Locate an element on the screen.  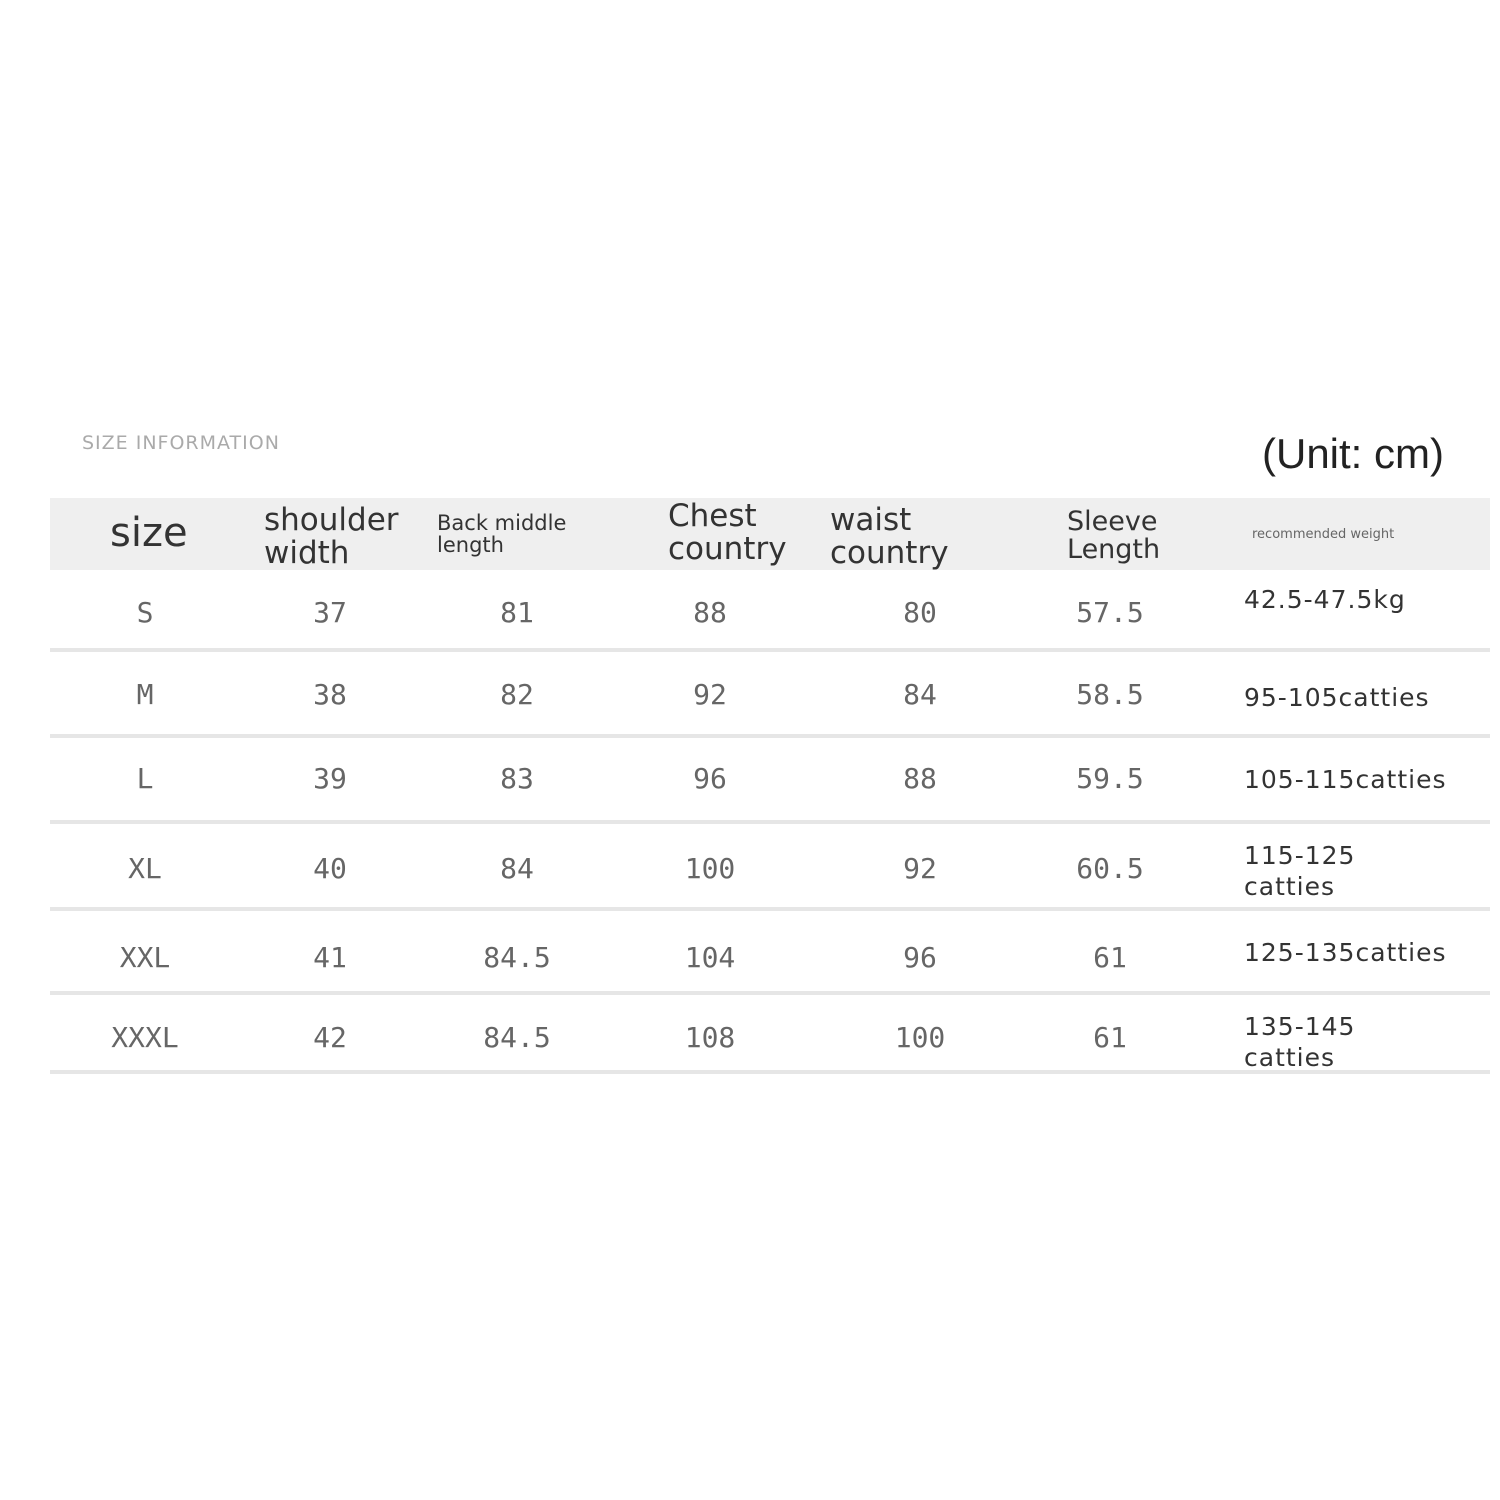
cell-waist: 88 is located at coordinates (920, 778).